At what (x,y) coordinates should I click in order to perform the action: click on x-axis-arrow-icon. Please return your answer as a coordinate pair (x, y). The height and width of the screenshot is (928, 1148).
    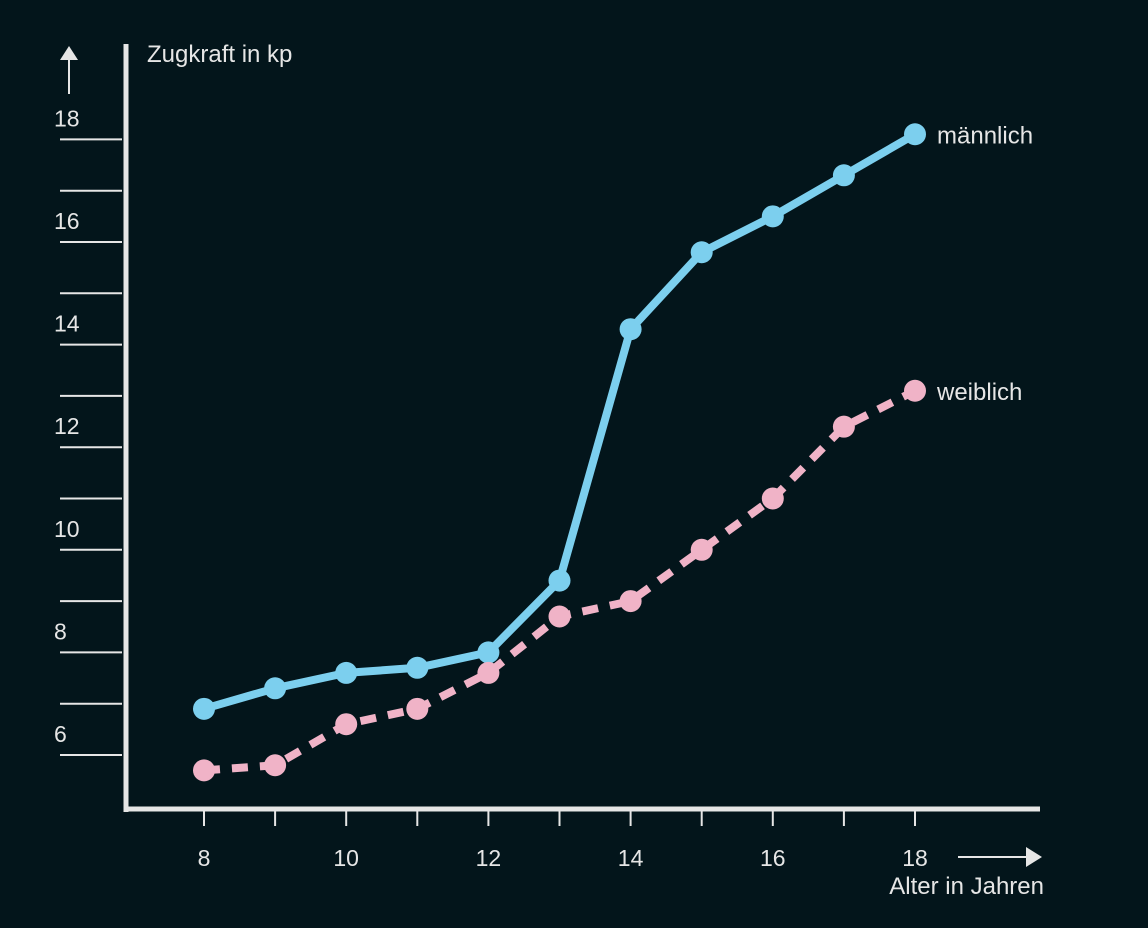
    Looking at the image, I should click on (1034, 857).